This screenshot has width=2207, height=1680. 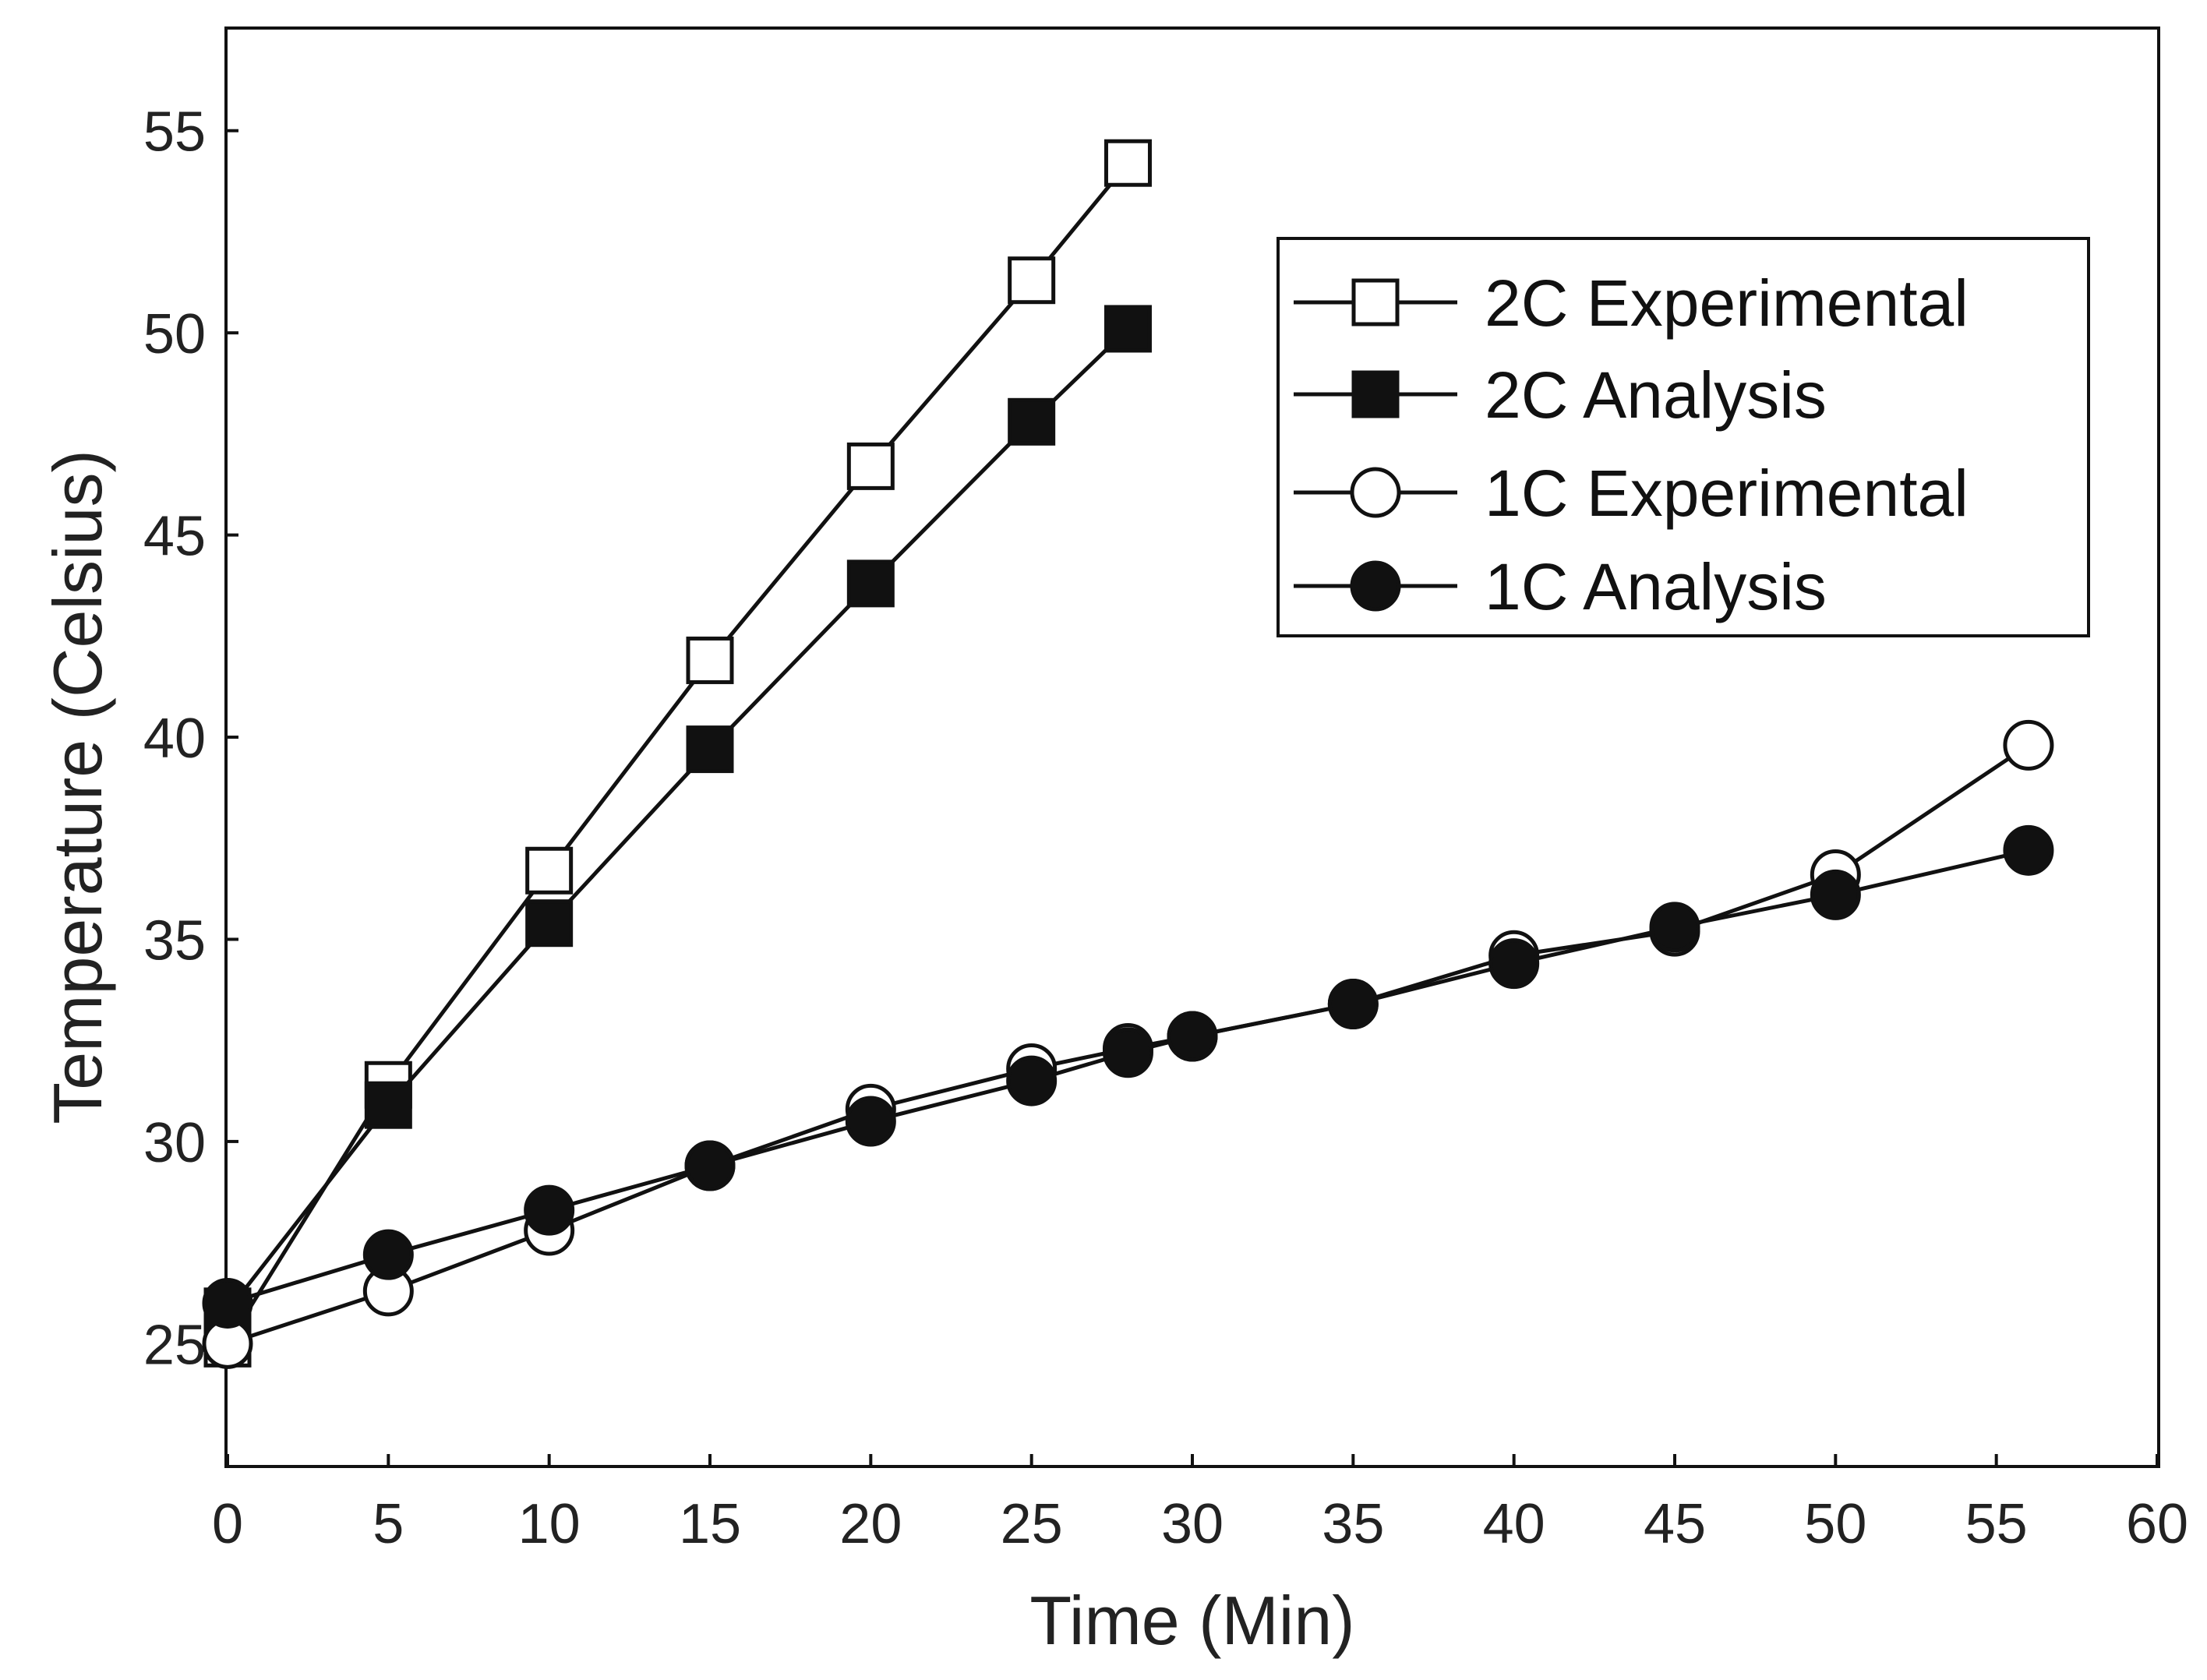 I want to click on legend-item-1c-analysis: 1C Analysis, so click(x=1560, y=587).